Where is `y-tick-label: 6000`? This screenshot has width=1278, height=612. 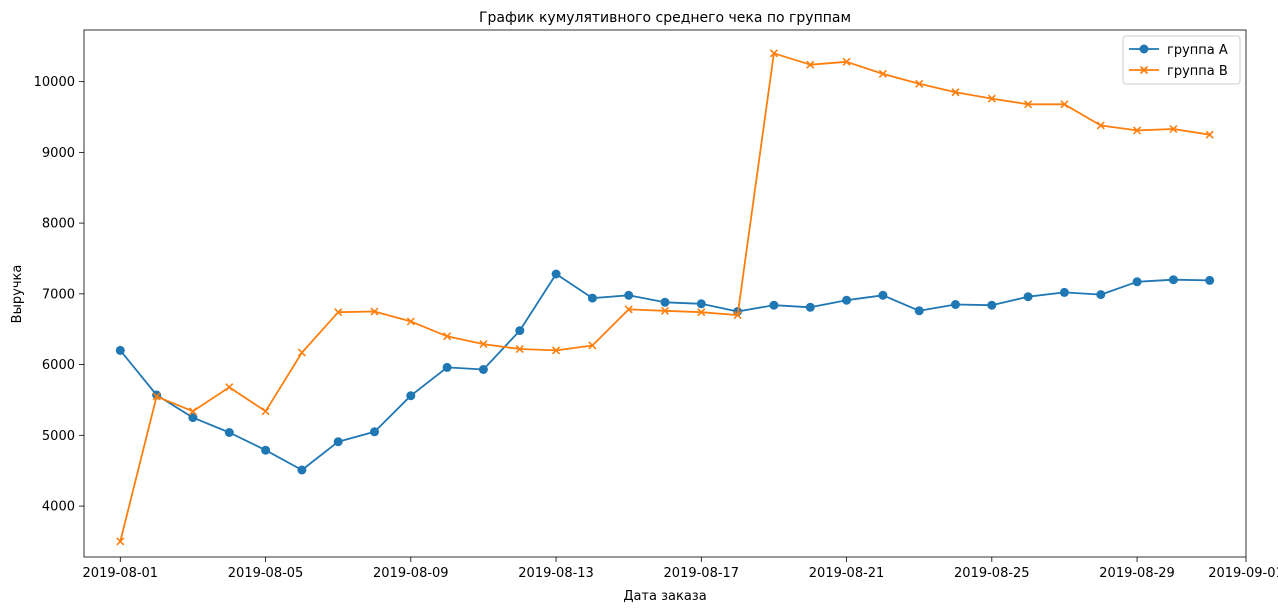
y-tick-label: 6000 is located at coordinates (58, 365).